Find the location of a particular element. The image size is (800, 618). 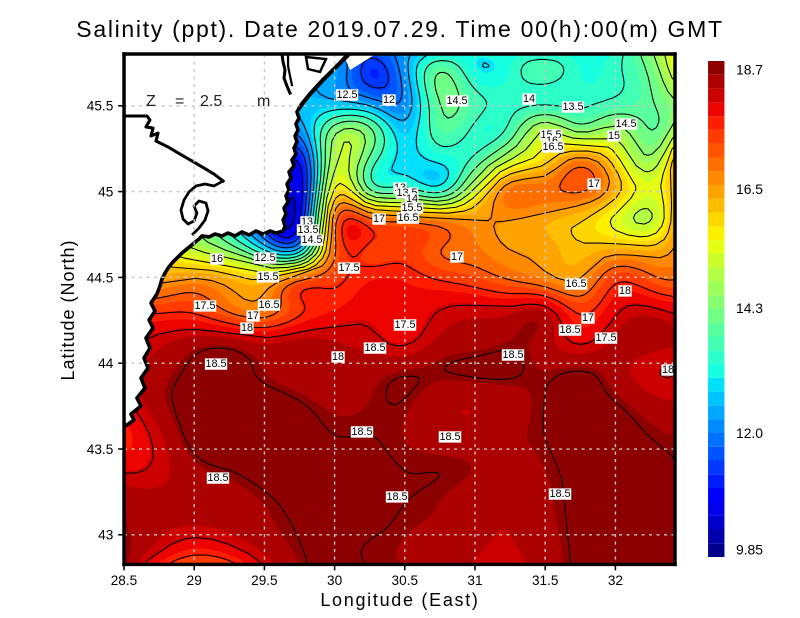

svg-text: 29.5 is located at coordinates (264, 580).